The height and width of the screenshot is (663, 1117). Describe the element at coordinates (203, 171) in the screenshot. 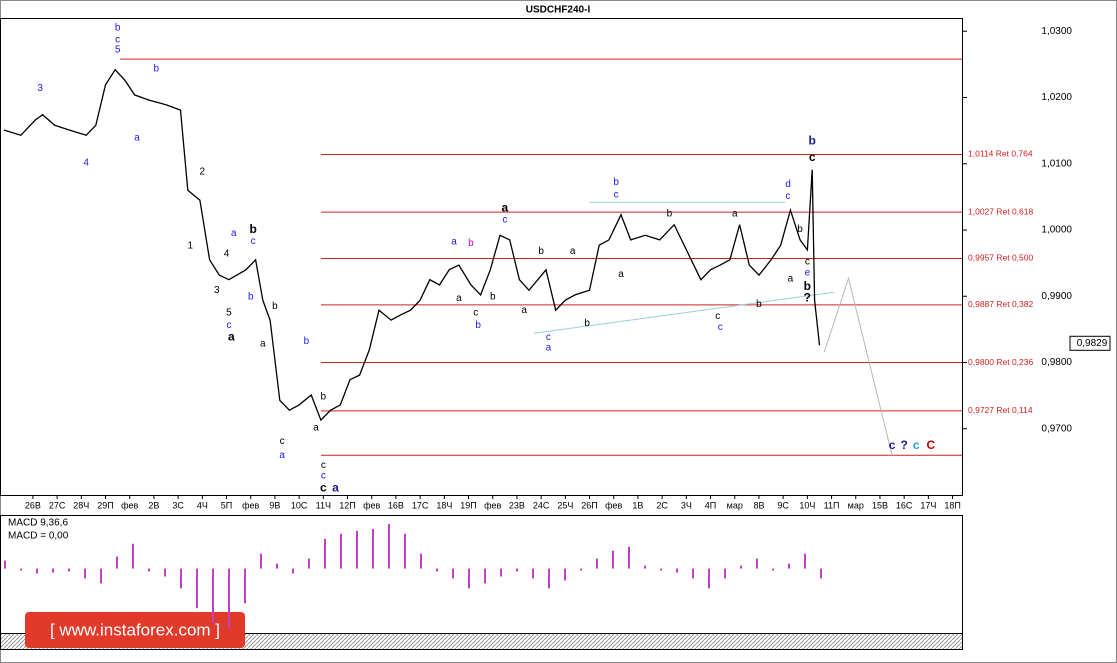

I see `wave-label: 2` at that location.